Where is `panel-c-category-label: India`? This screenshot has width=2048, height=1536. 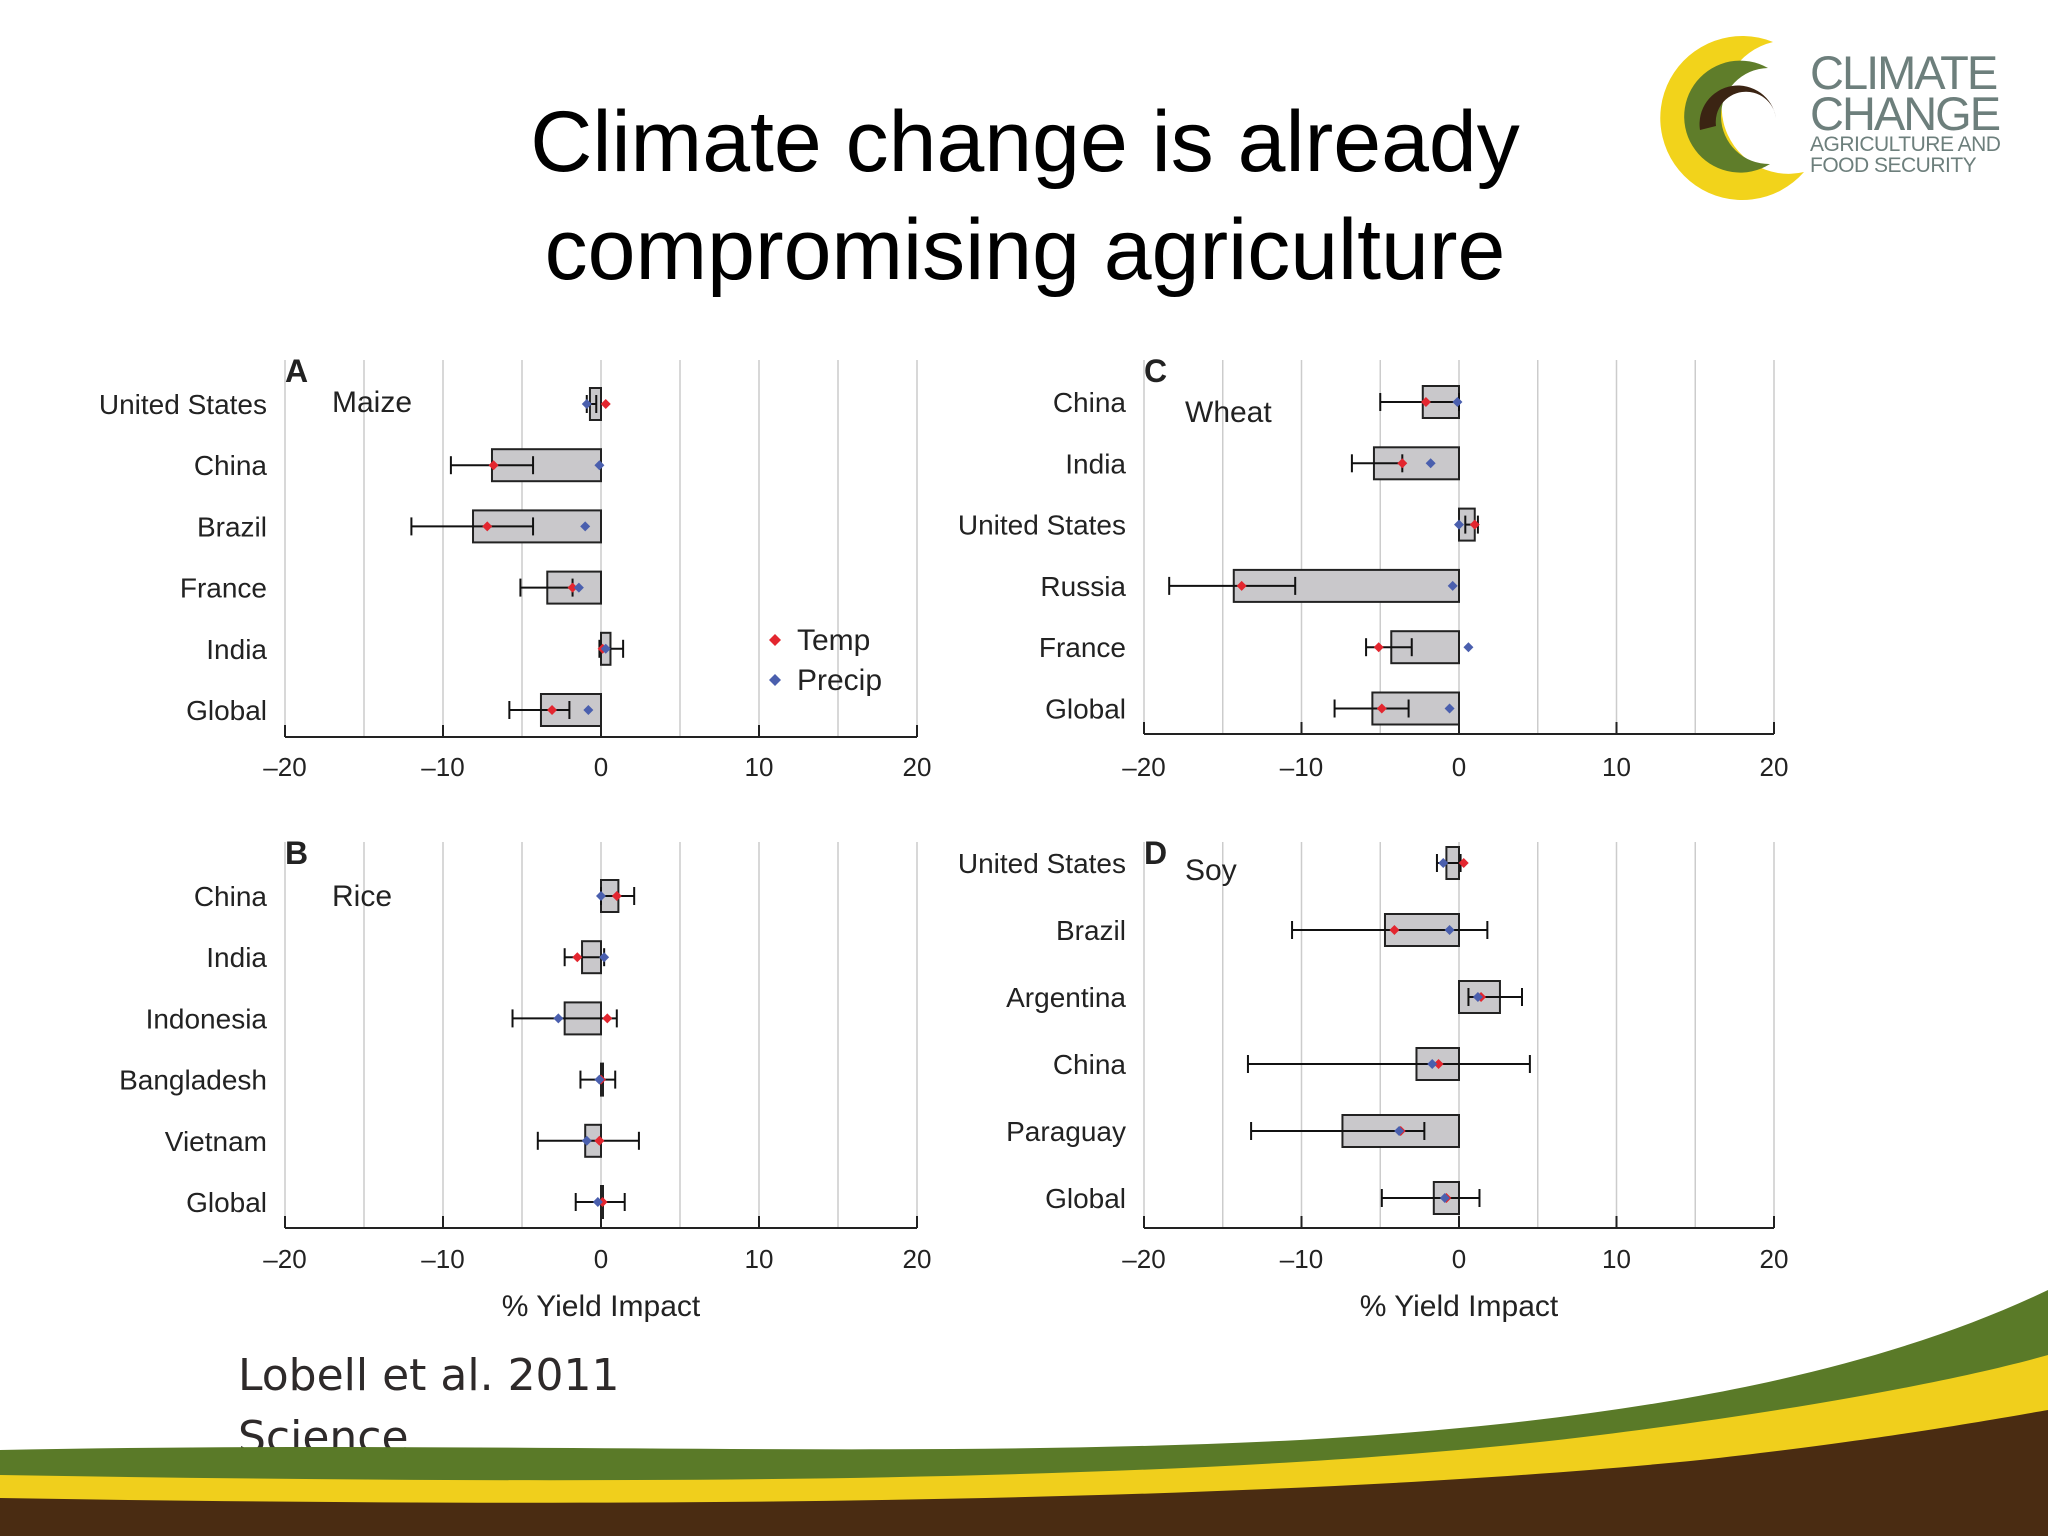
panel-c-category-label: India is located at coordinates (1095, 463).